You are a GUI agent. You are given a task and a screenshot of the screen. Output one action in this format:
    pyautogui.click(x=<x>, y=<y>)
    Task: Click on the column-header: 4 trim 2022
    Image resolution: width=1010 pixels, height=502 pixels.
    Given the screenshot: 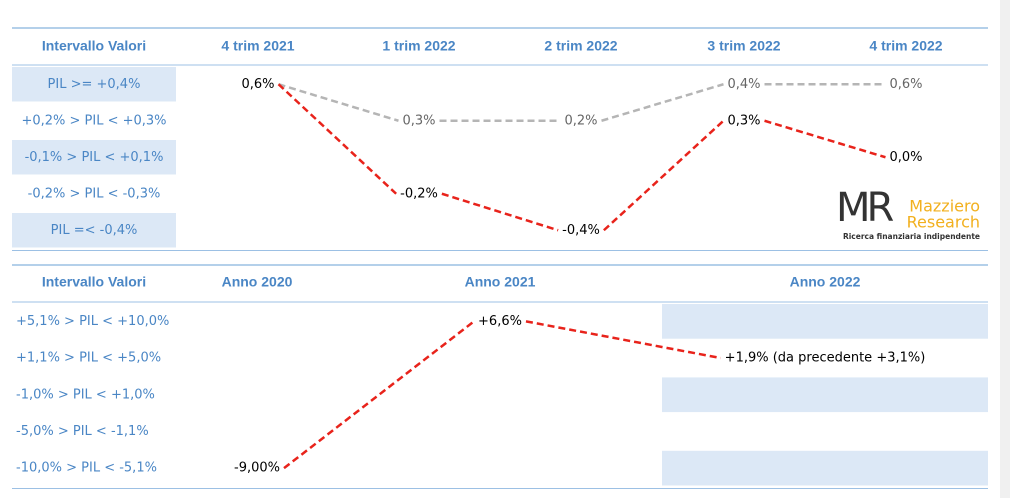 What is the action you would take?
    pyautogui.click(x=905, y=46)
    